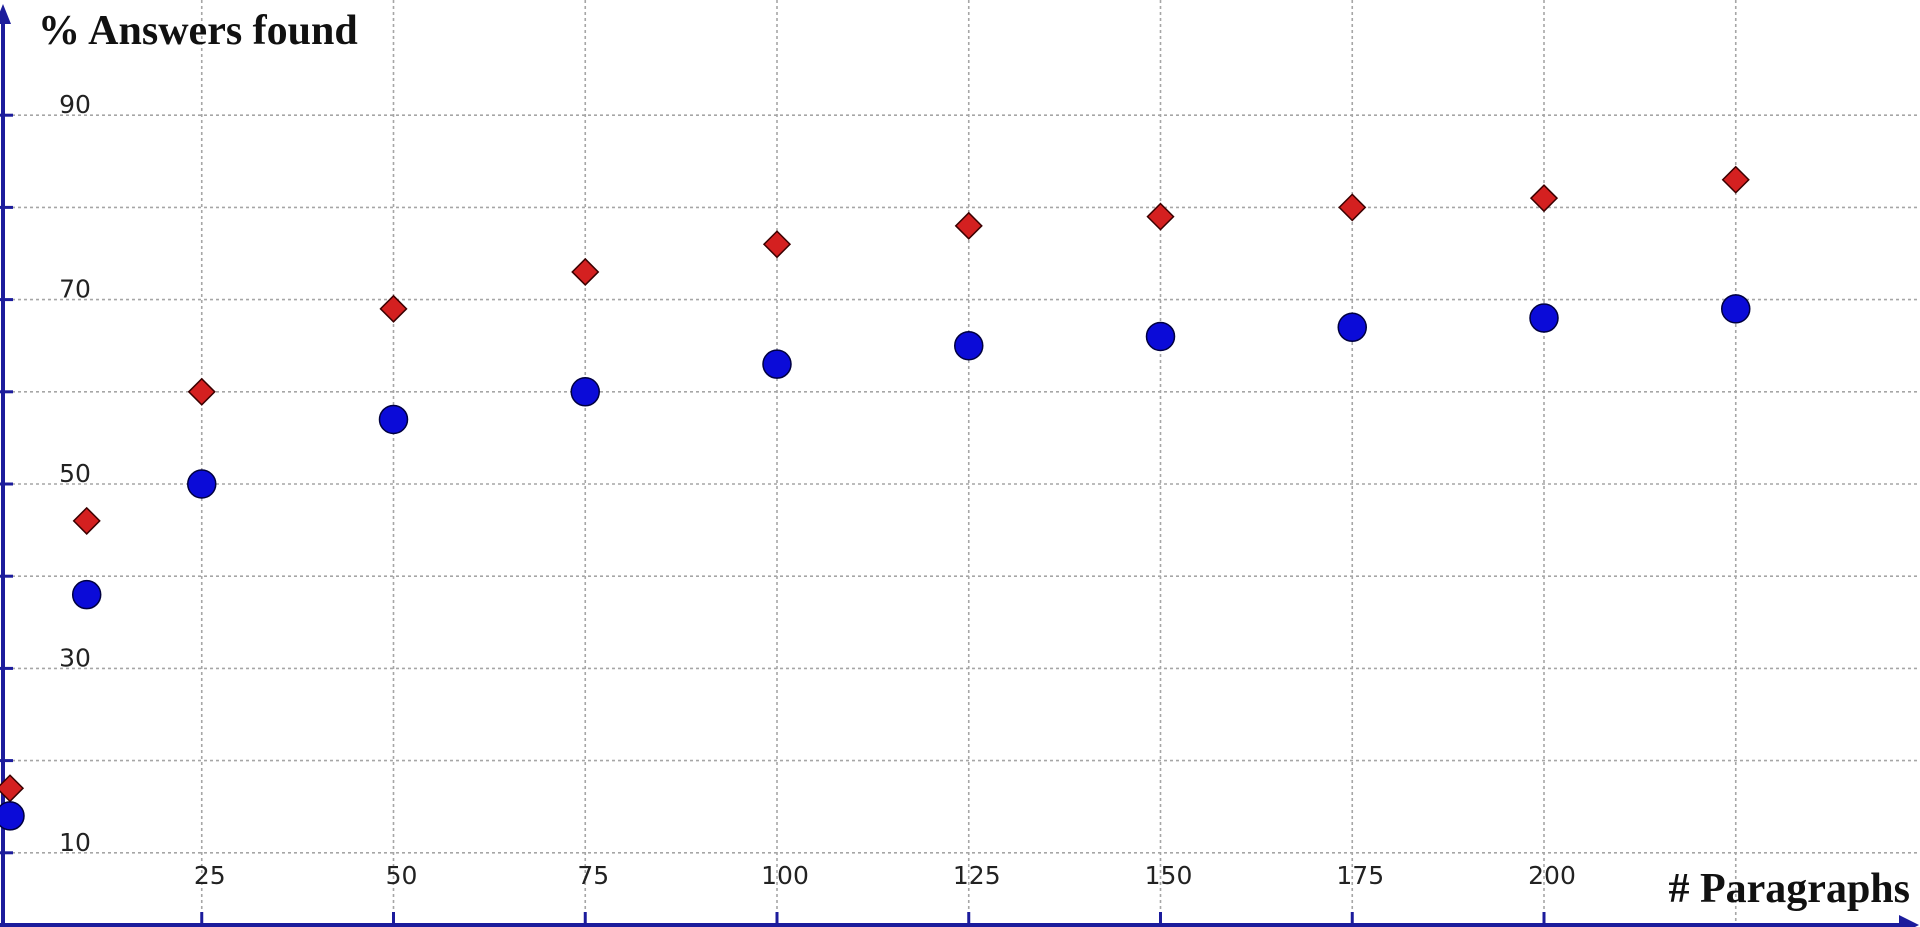  Describe the element at coordinates (977, 875) in the screenshot. I see `x-tick-label: 125` at that location.